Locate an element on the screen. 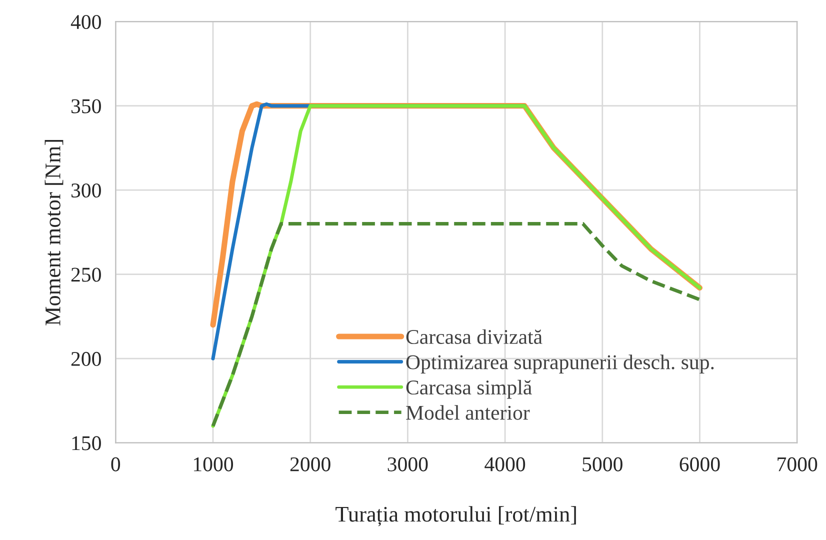 This screenshot has height=540, width=826. y-tick-label: 150 is located at coordinates (86, 443).